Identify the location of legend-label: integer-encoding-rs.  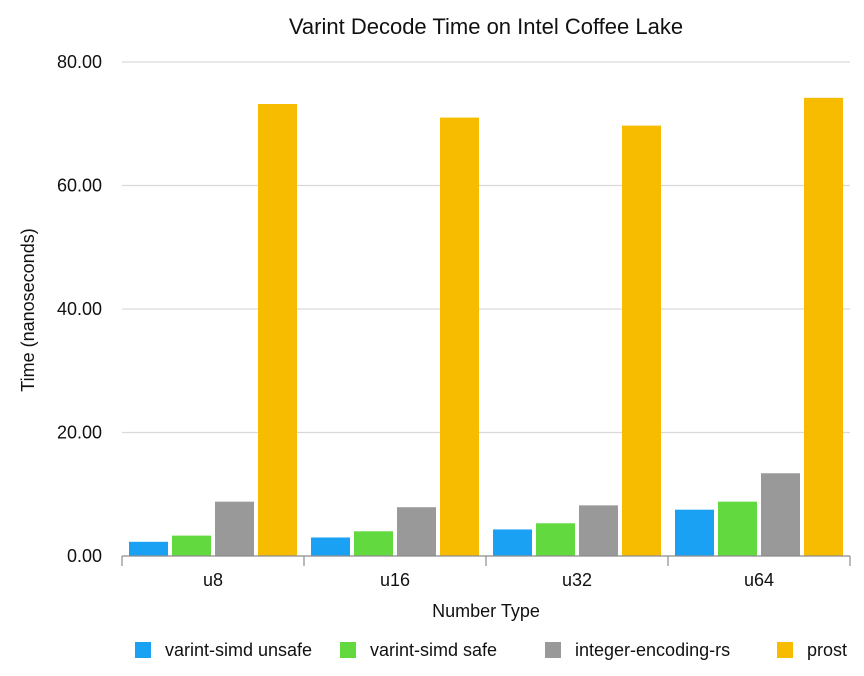
(652, 650).